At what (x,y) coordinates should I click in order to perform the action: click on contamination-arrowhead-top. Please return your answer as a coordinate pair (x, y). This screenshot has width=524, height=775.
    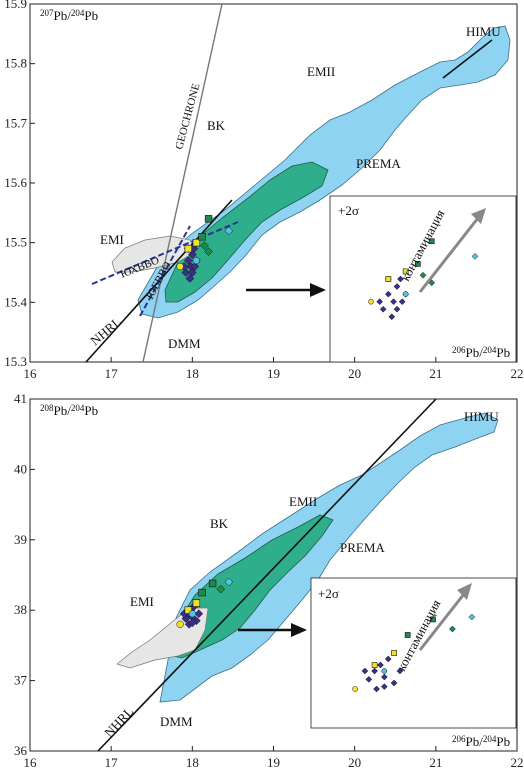
    Looking at the image, I should click on (478, 216).